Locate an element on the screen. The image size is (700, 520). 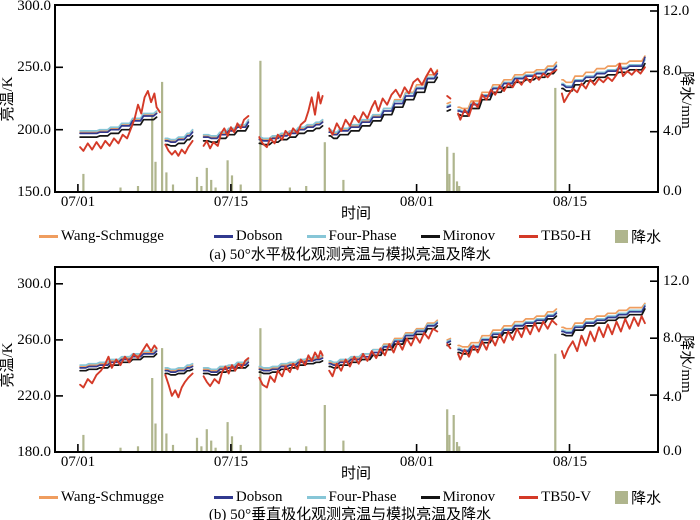
y-tick-label: 4.0 is located at coordinates (672, 131).